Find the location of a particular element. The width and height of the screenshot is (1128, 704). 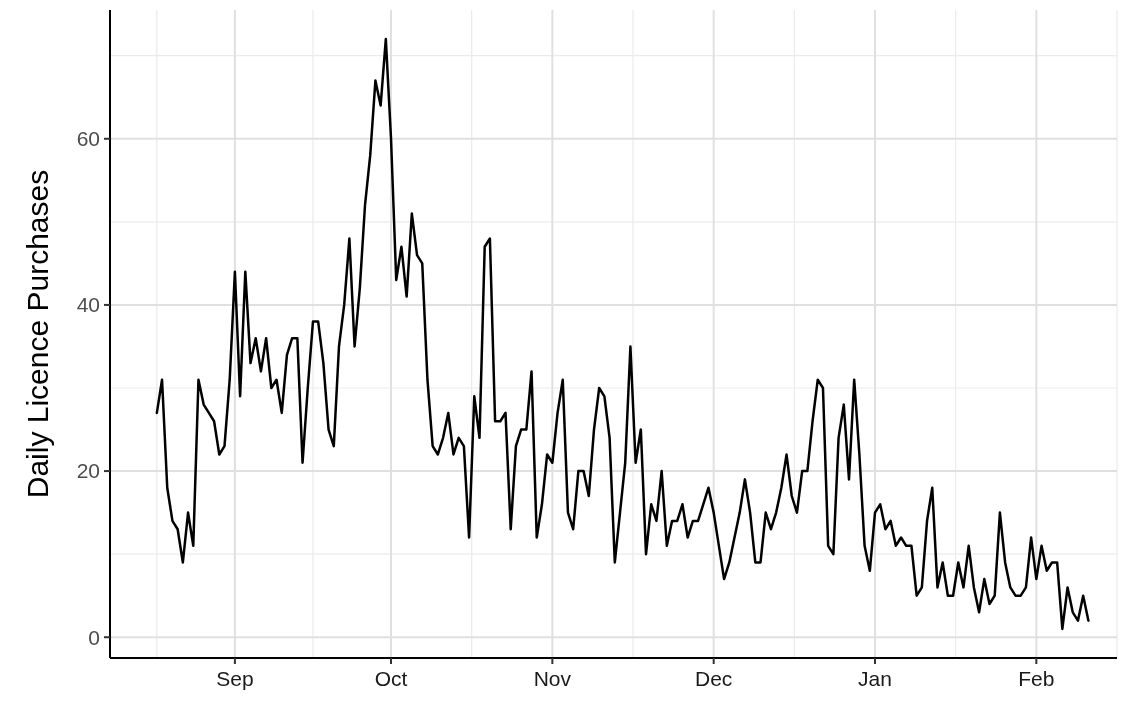

y-axis-title: Daily Licence Purchases is located at coordinates (37, 334).